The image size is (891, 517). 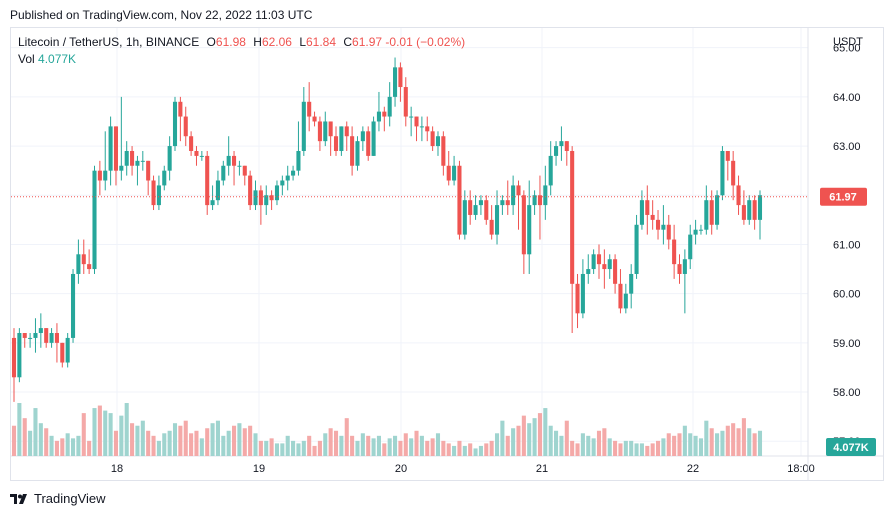 I want to click on open-value: 61.98, so click(x=230, y=42).